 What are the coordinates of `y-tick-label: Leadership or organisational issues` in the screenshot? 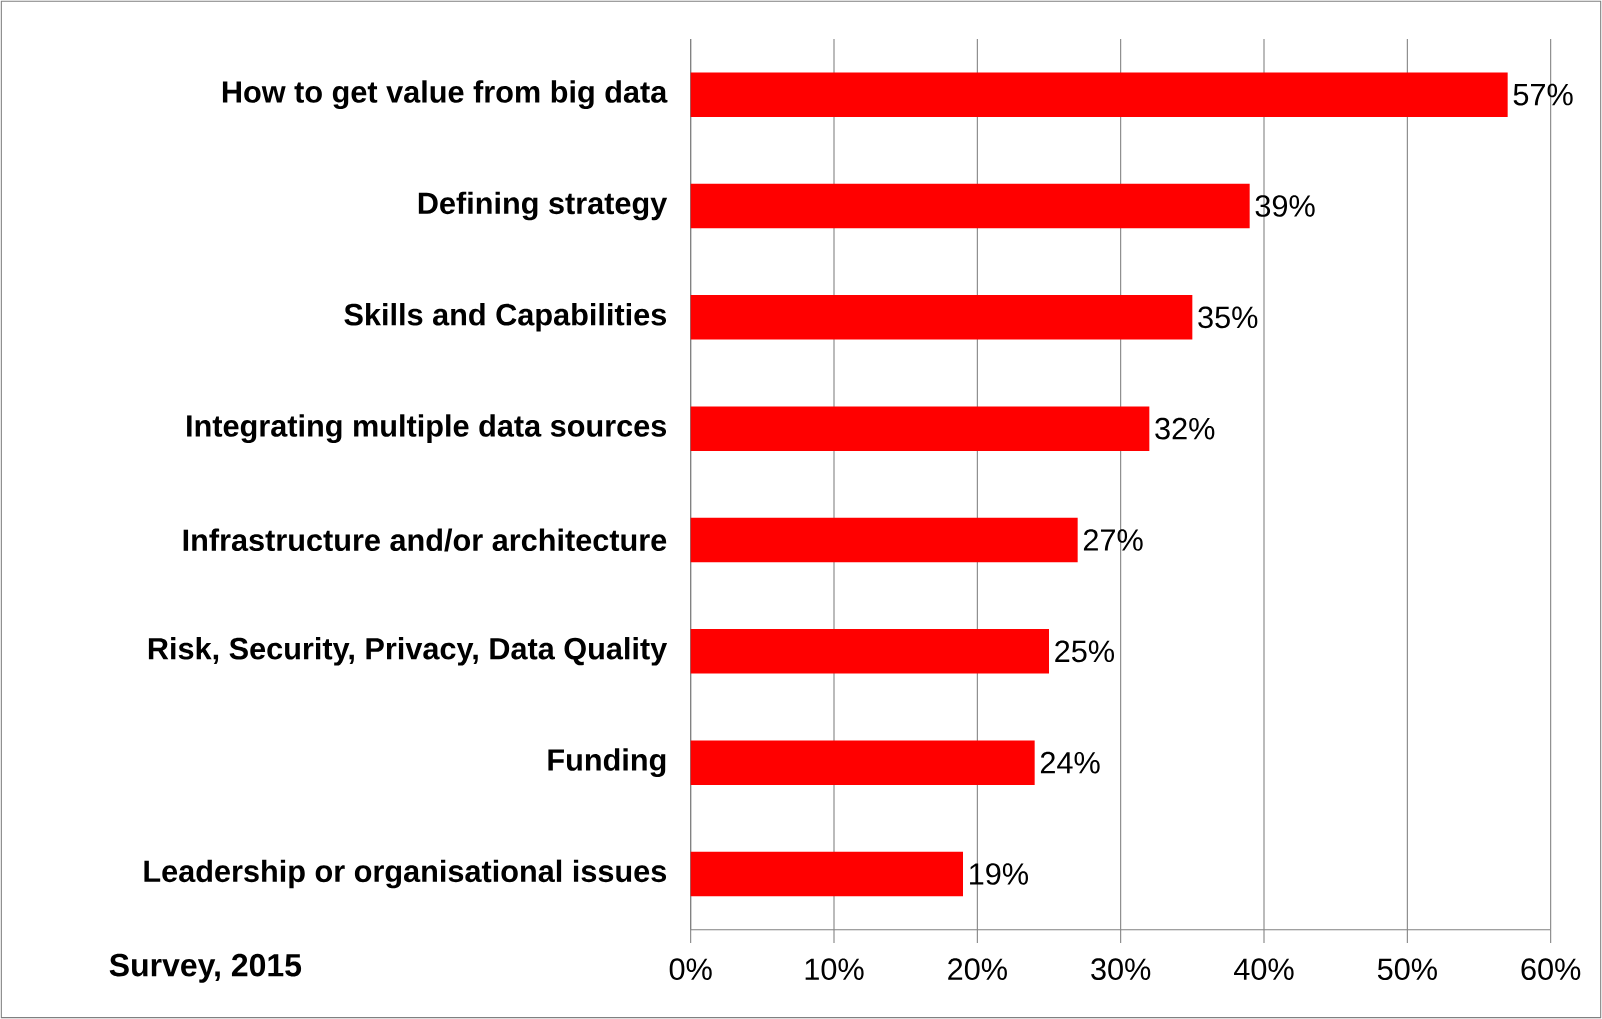 It's located at (405, 874).